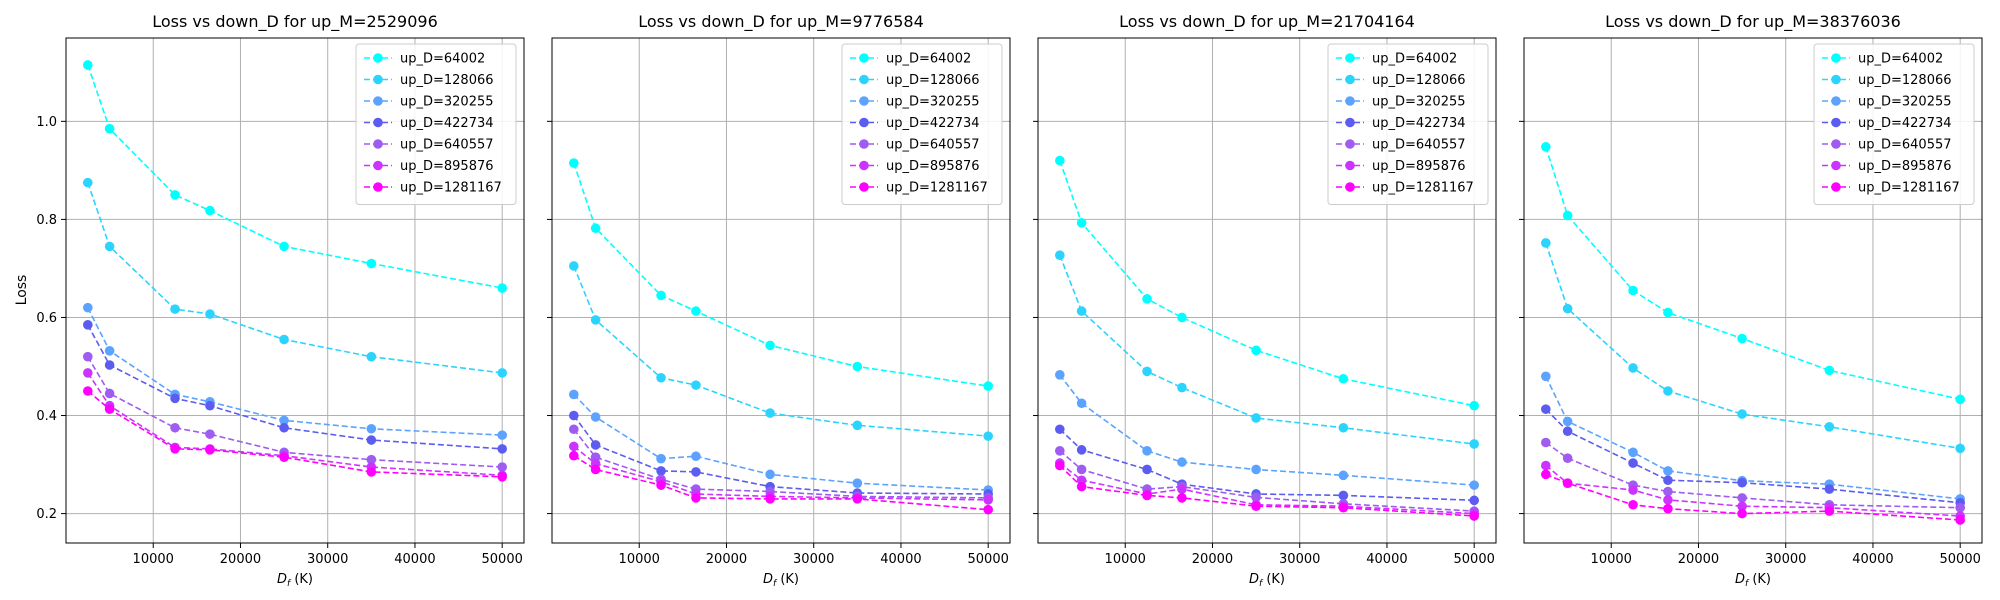  Describe the element at coordinates (781, 22) in the screenshot. I see `chart-title: Loss vs down_D for up_M=9776584` at that location.